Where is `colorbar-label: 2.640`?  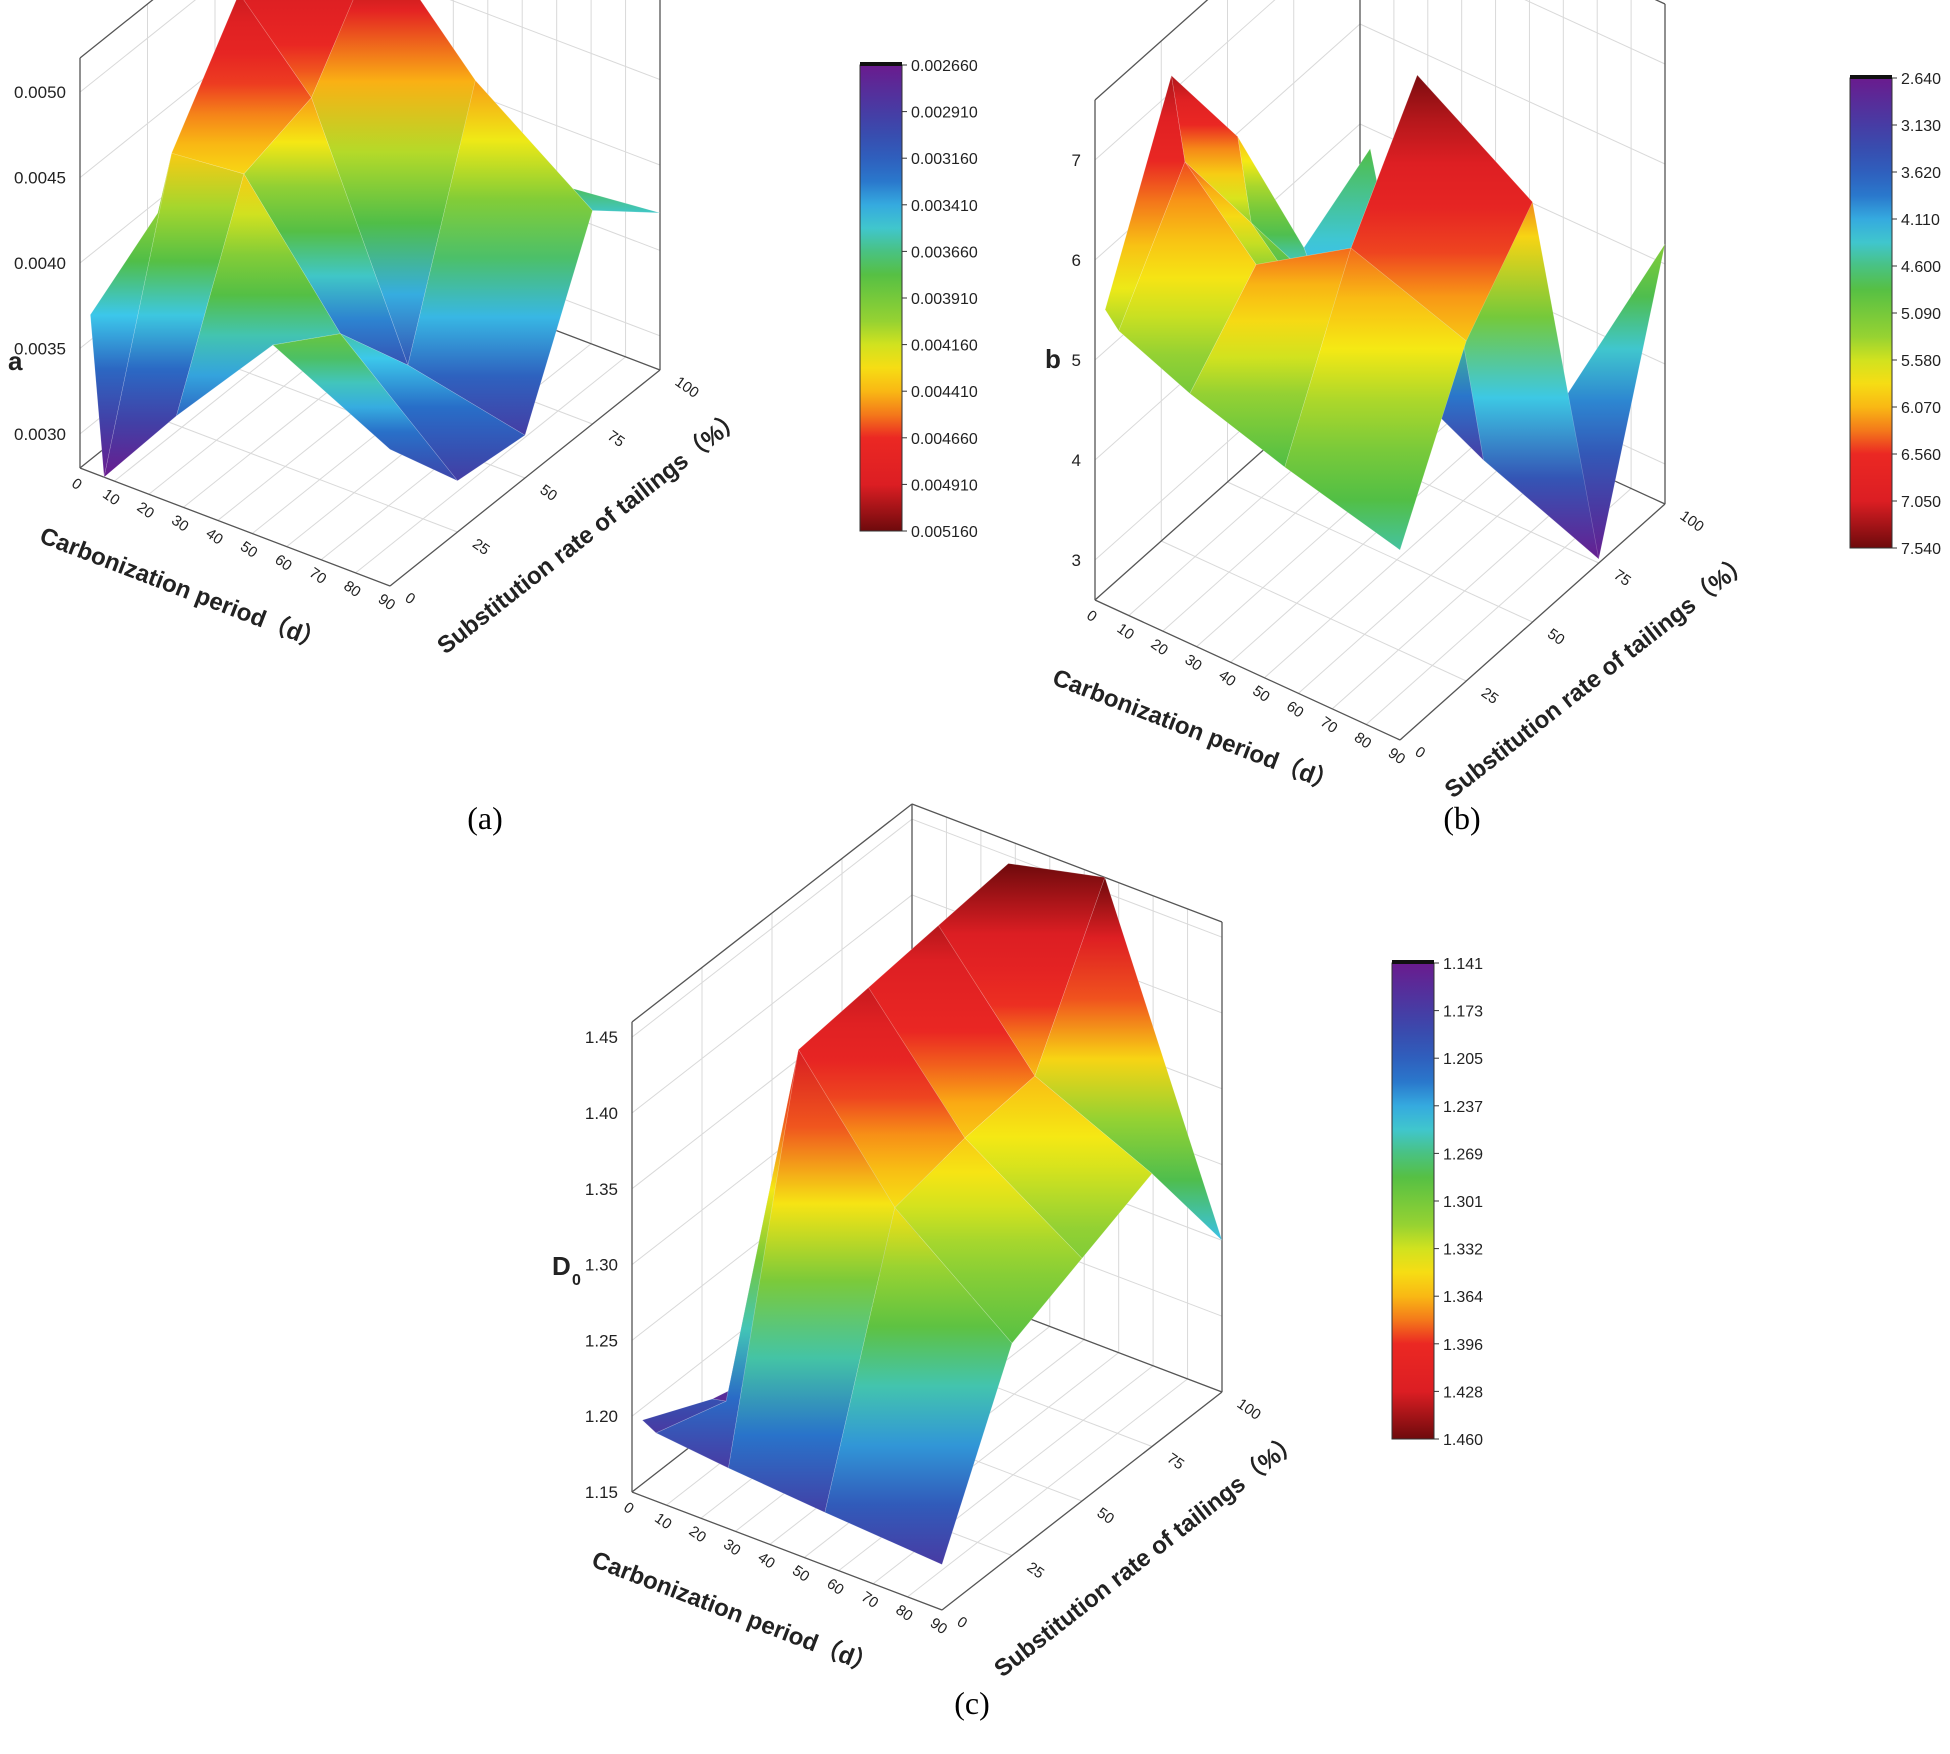 colorbar-label: 2.640 is located at coordinates (1921, 79).